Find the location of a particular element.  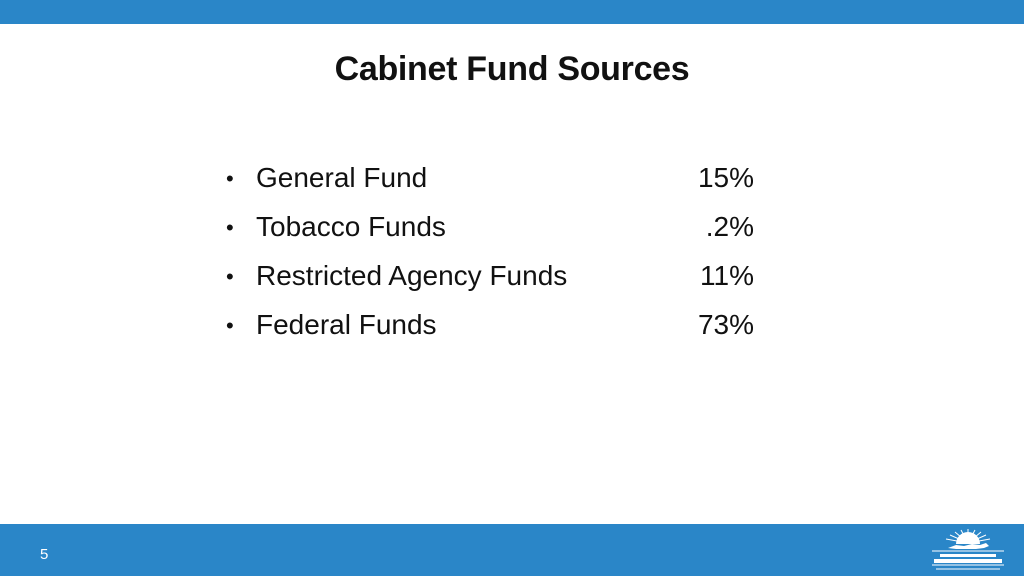

fund-label: Tobacco Funds is located at coordinates (351, 226).